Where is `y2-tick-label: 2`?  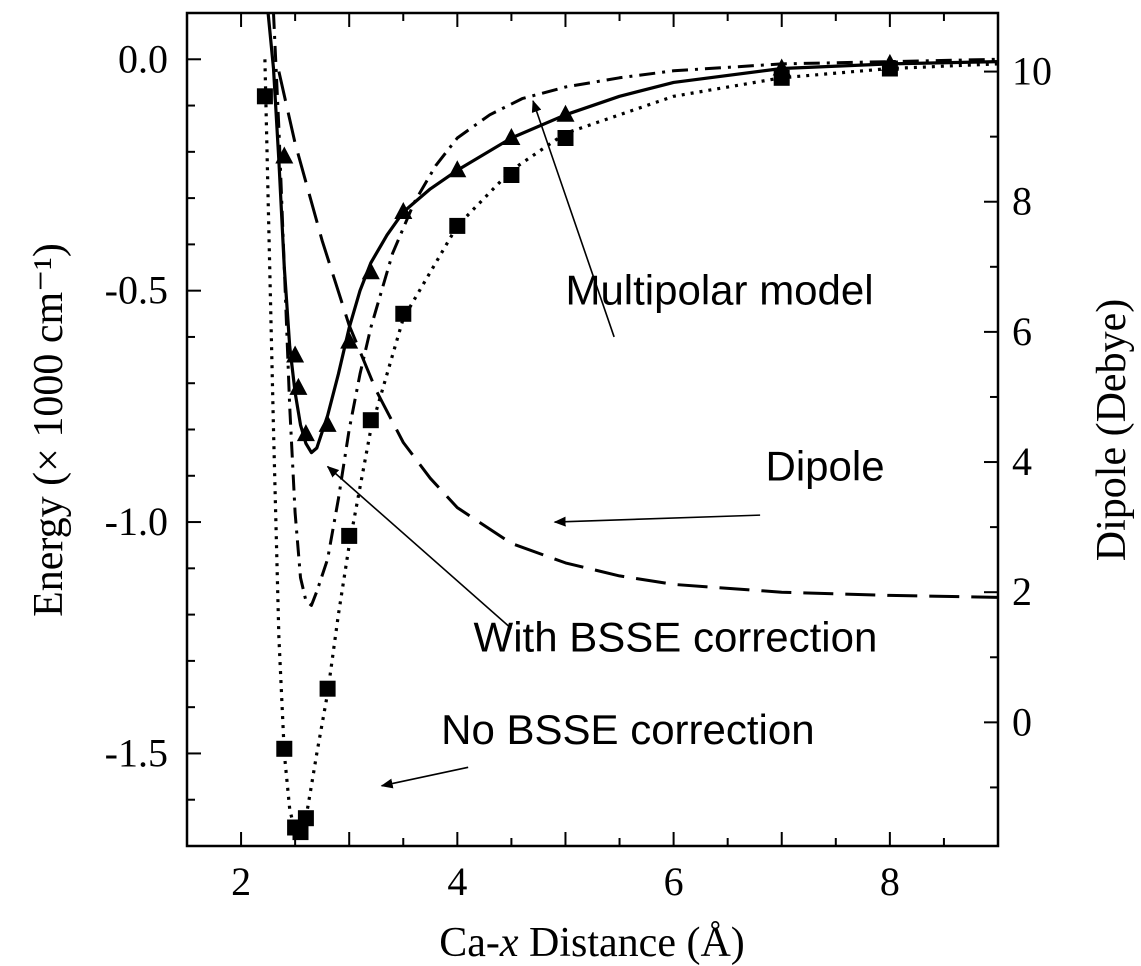 y2-tick-label: 2 is located at coordinates (1022, 591).